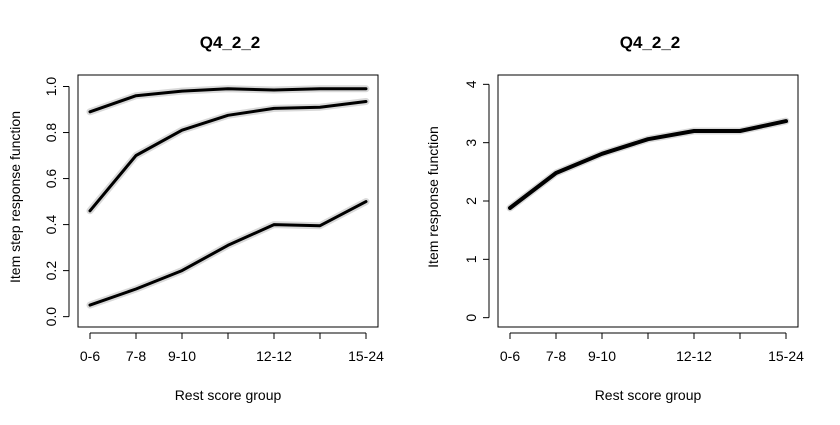 This screenshot has width=840, height=425. Describe the element at coordinates (51, 87) in the screenshot. I see `chart0-y-tick-label-5: 1.0` at that location.